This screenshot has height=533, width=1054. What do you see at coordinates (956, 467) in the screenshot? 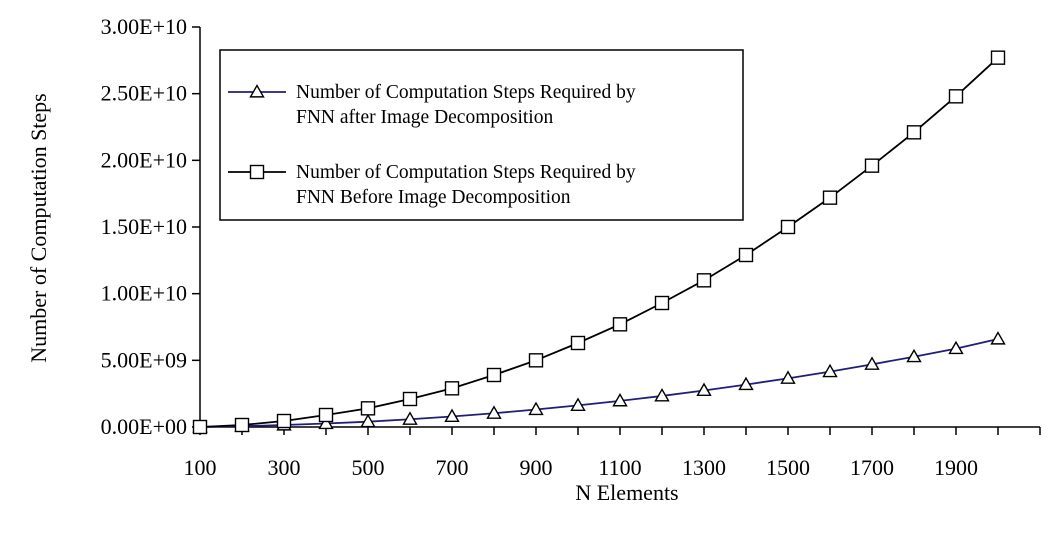
I see `x-tick-label: 1900` at bounding box center [956, 467].